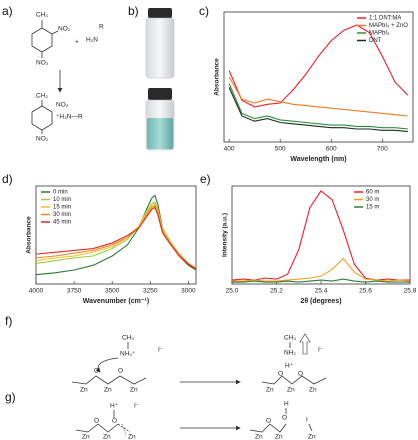 This screenshot has height=440, width=418. I want to click on legend-label: DNT, so click(375, 41).